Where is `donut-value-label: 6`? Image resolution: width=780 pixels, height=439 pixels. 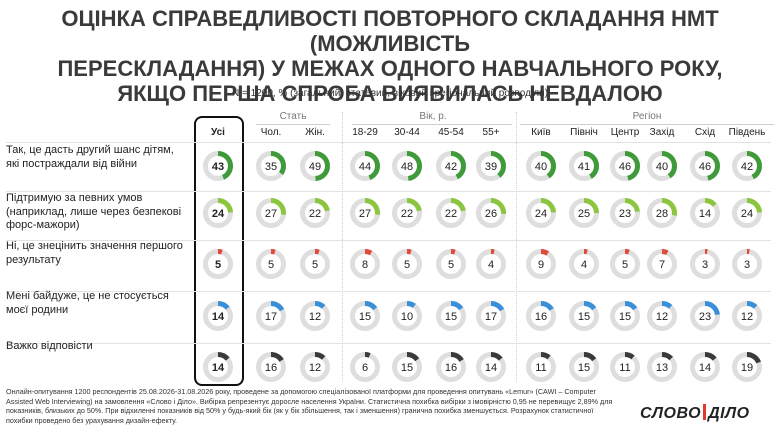 donut-value-label: 6 is located at coordinates (365, 368).